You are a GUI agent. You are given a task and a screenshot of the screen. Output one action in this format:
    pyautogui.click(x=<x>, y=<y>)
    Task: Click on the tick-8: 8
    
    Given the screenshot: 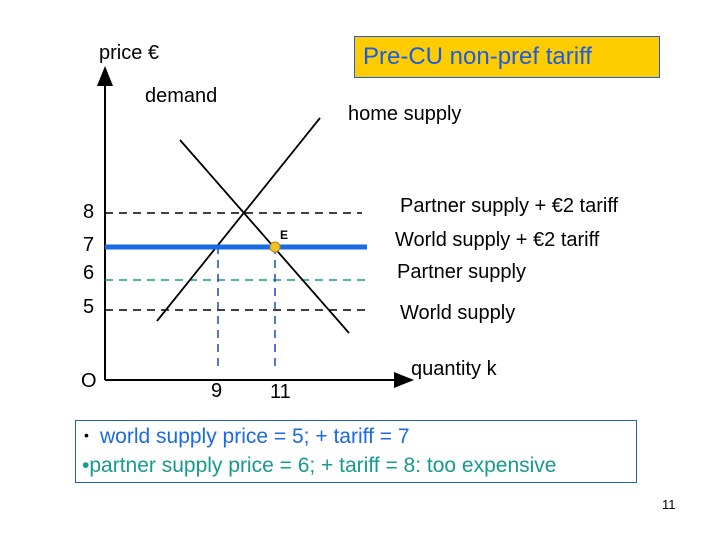 What is the action you would take?
    pyautogui.click(x=89, y=212)
    